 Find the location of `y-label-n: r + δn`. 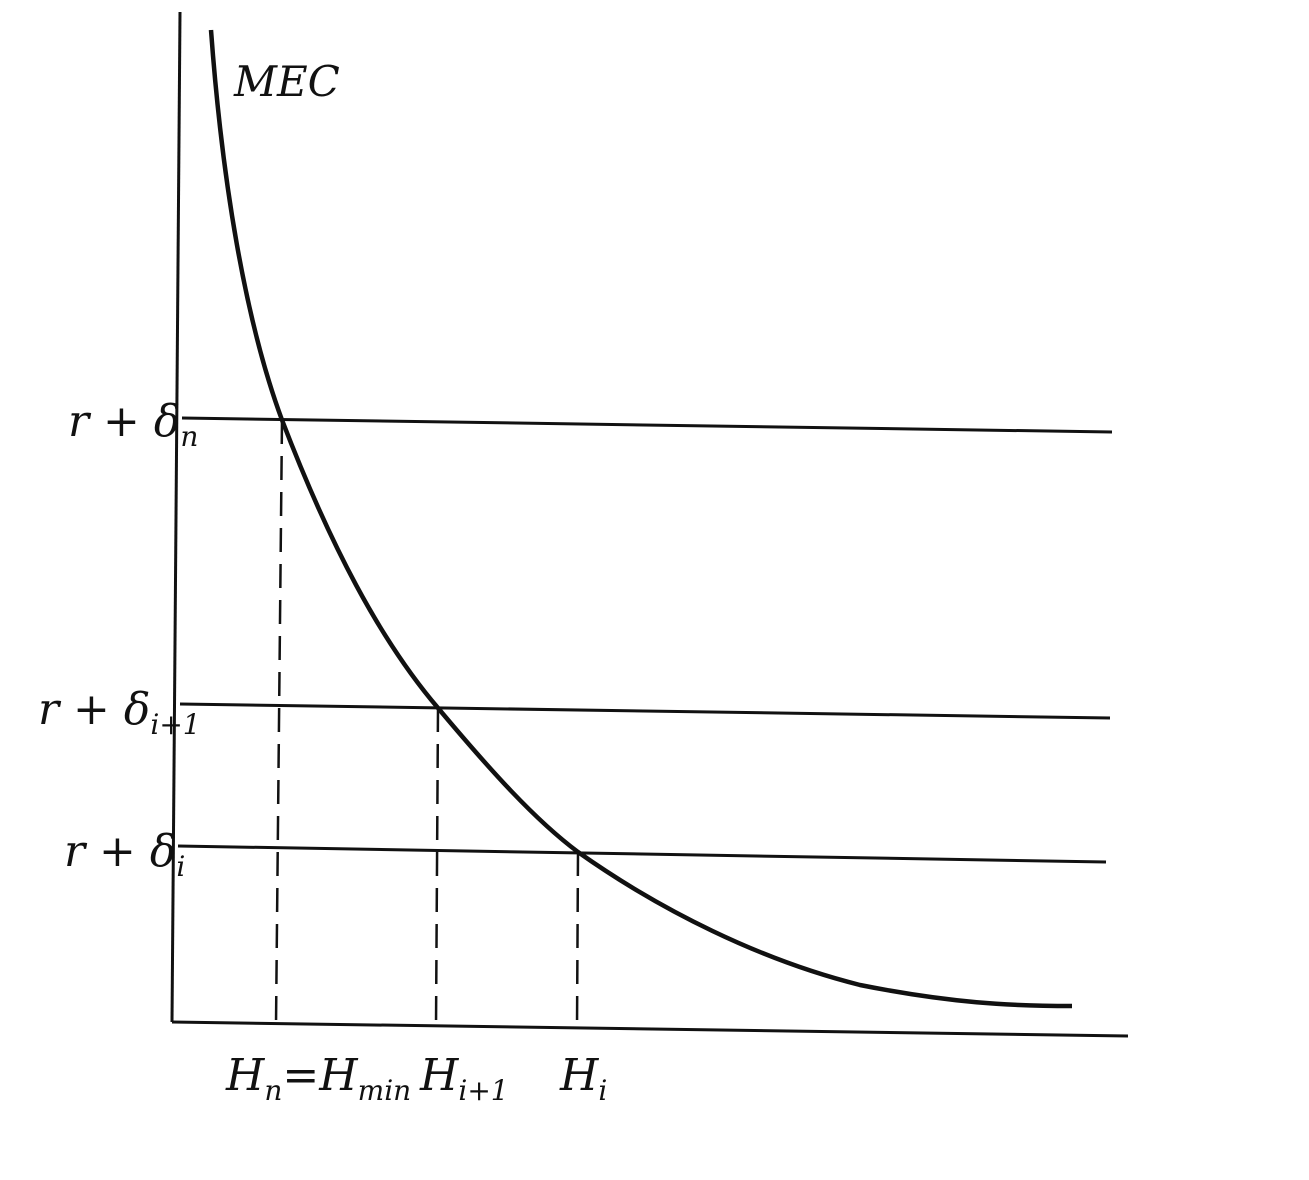

y-label-n: r + δn is located at coordinates (133, 424).